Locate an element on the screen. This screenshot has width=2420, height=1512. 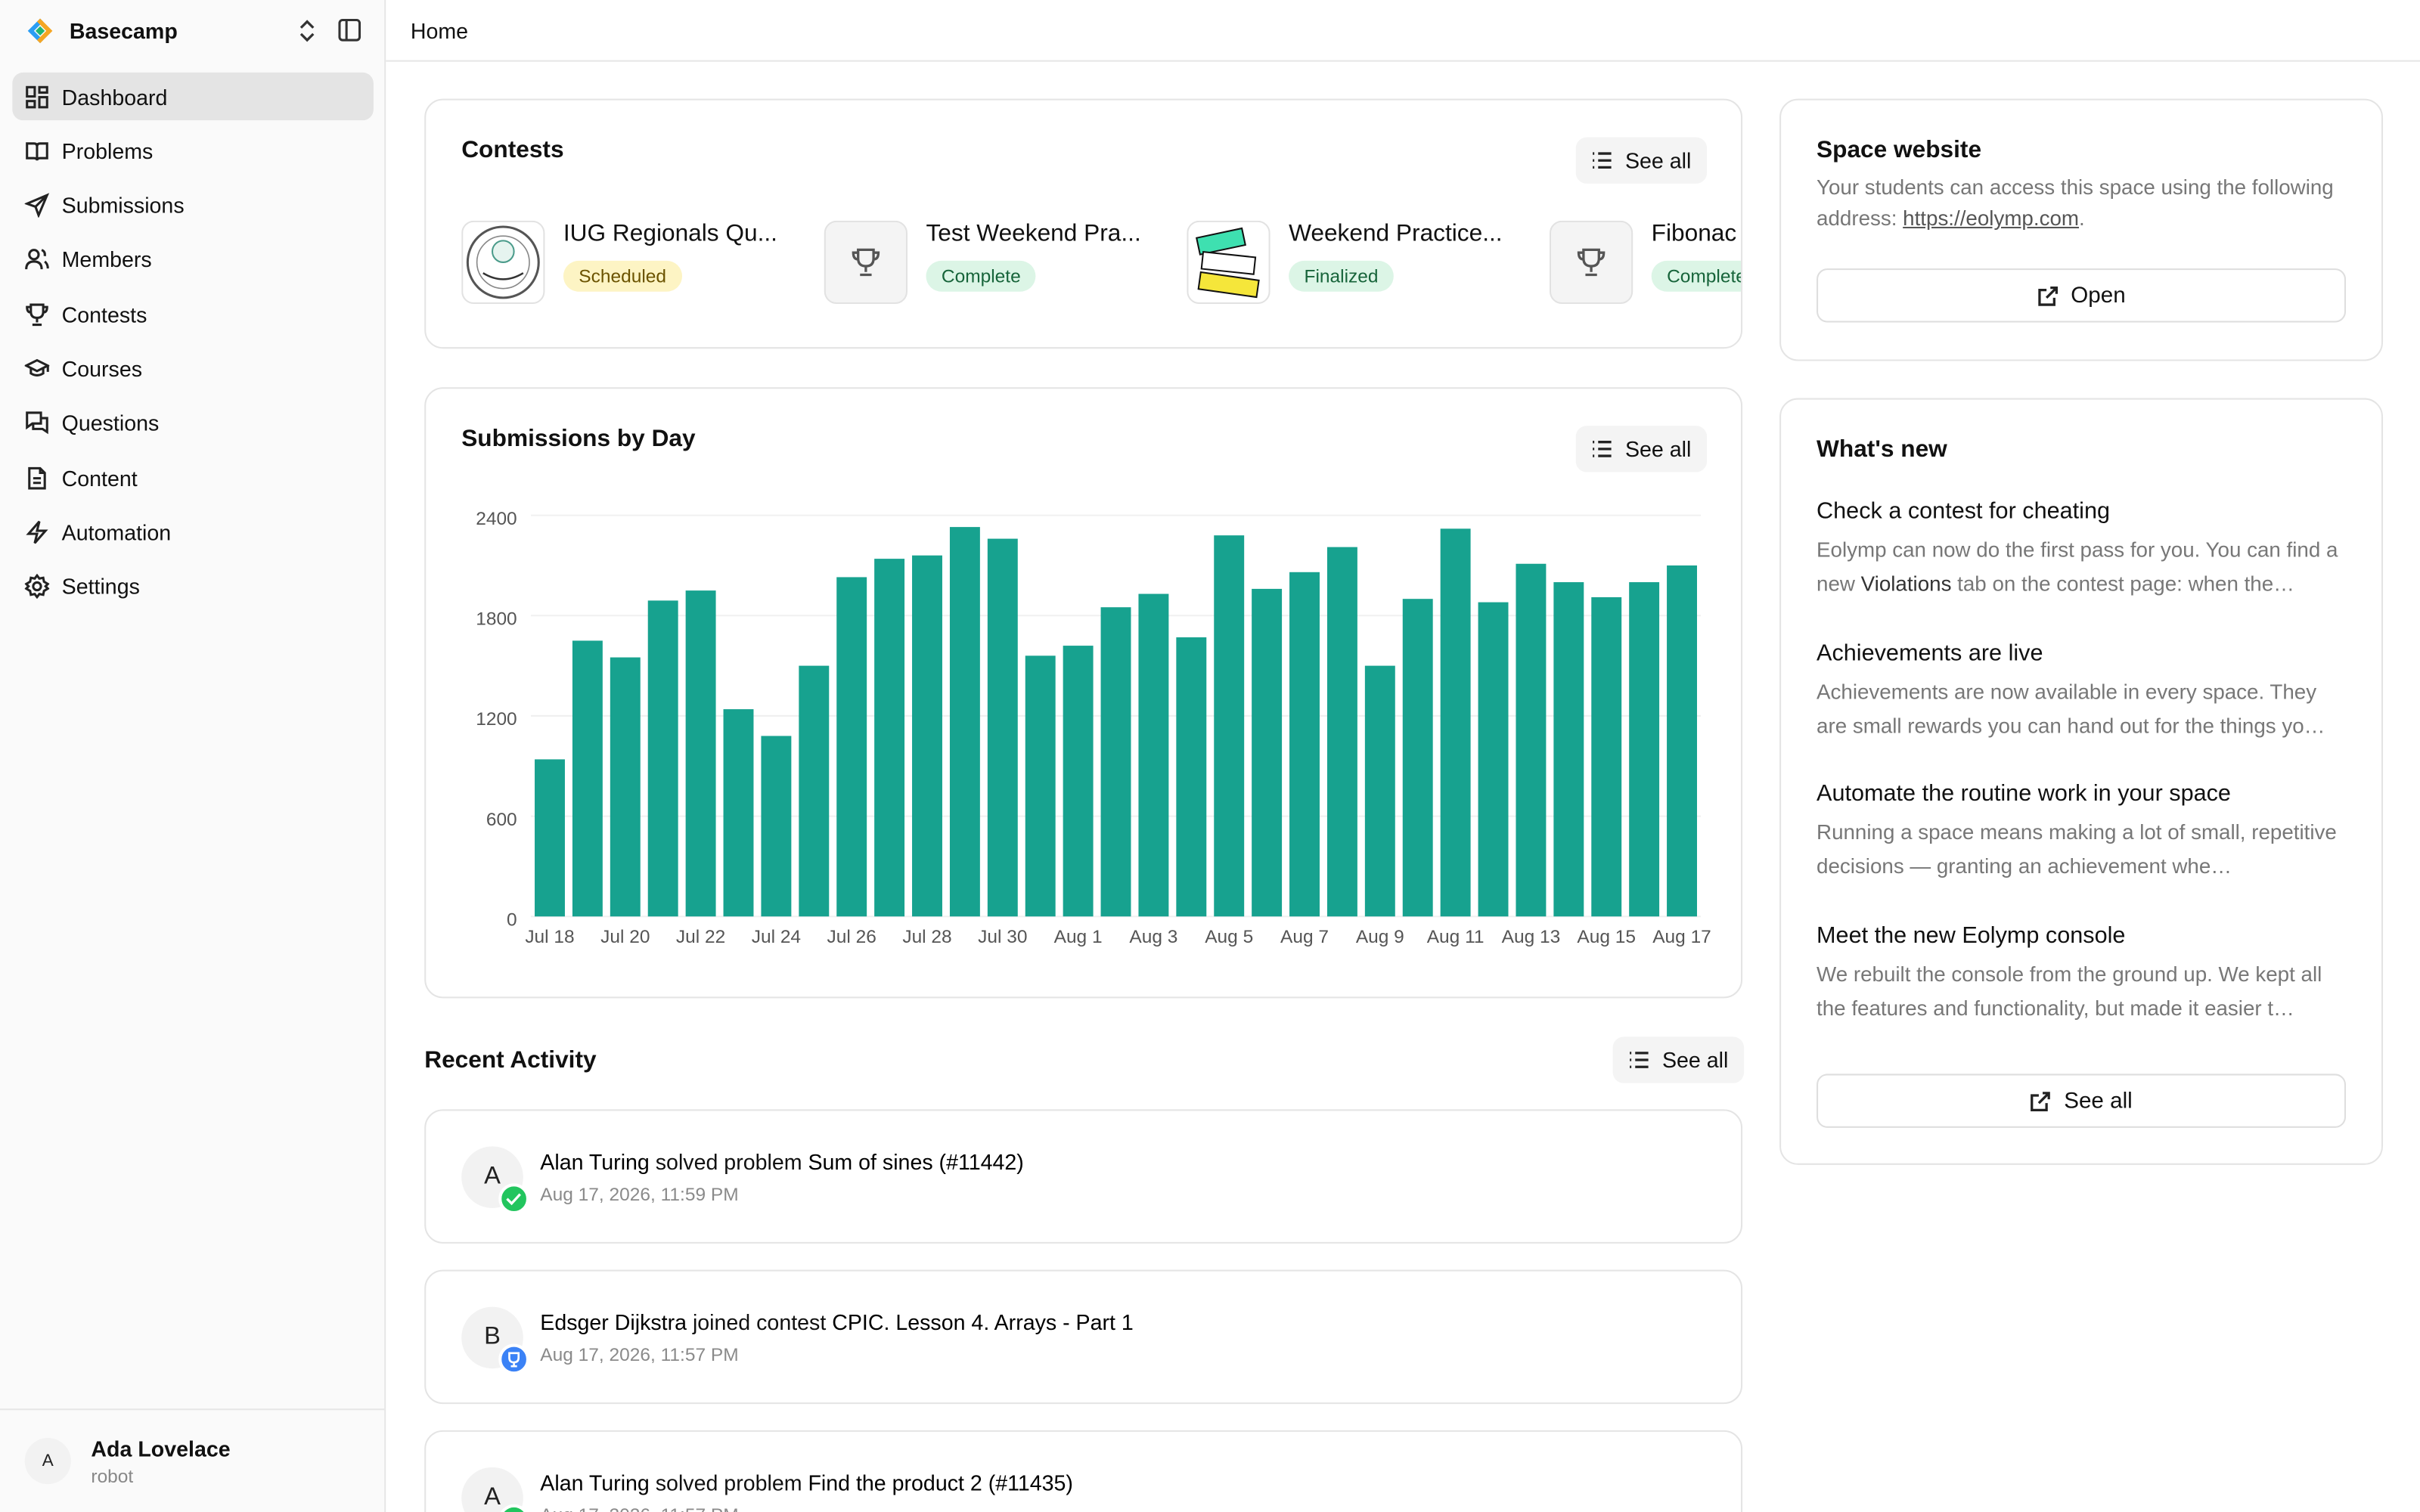
contest-item: Fibonac Complete is located at coordinates (1645, 262).